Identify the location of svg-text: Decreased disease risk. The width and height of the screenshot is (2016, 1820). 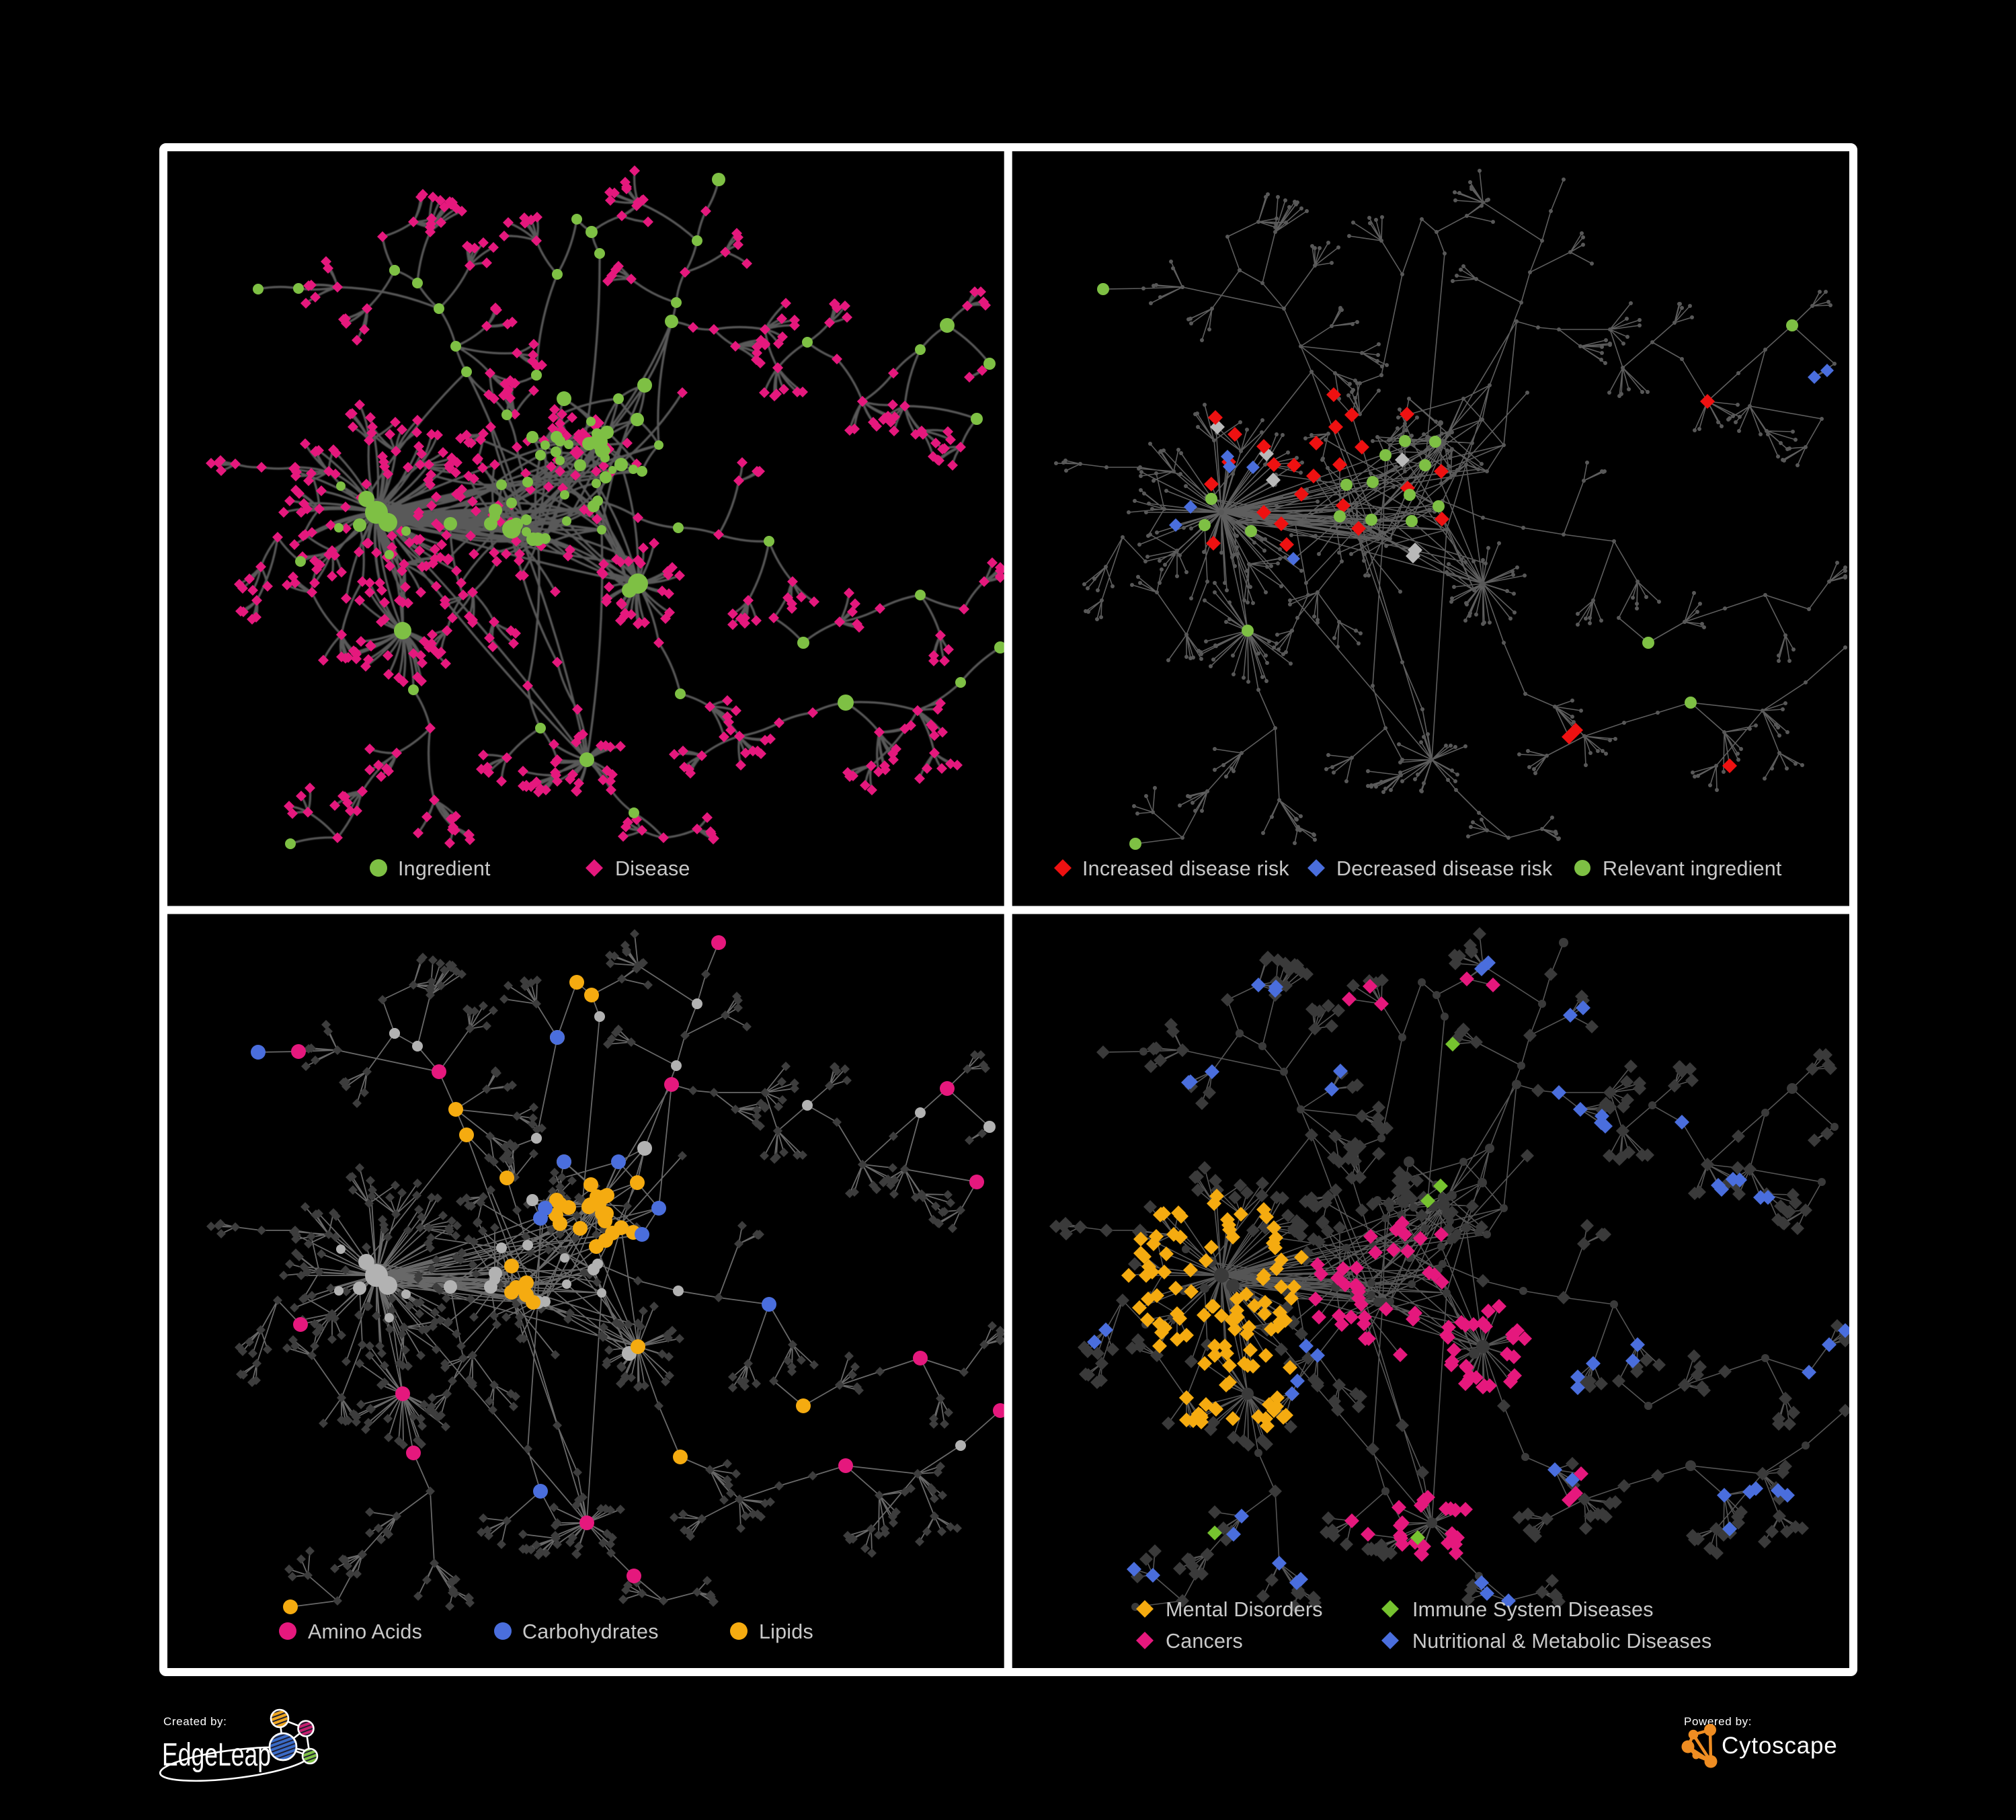
(1444, 868).